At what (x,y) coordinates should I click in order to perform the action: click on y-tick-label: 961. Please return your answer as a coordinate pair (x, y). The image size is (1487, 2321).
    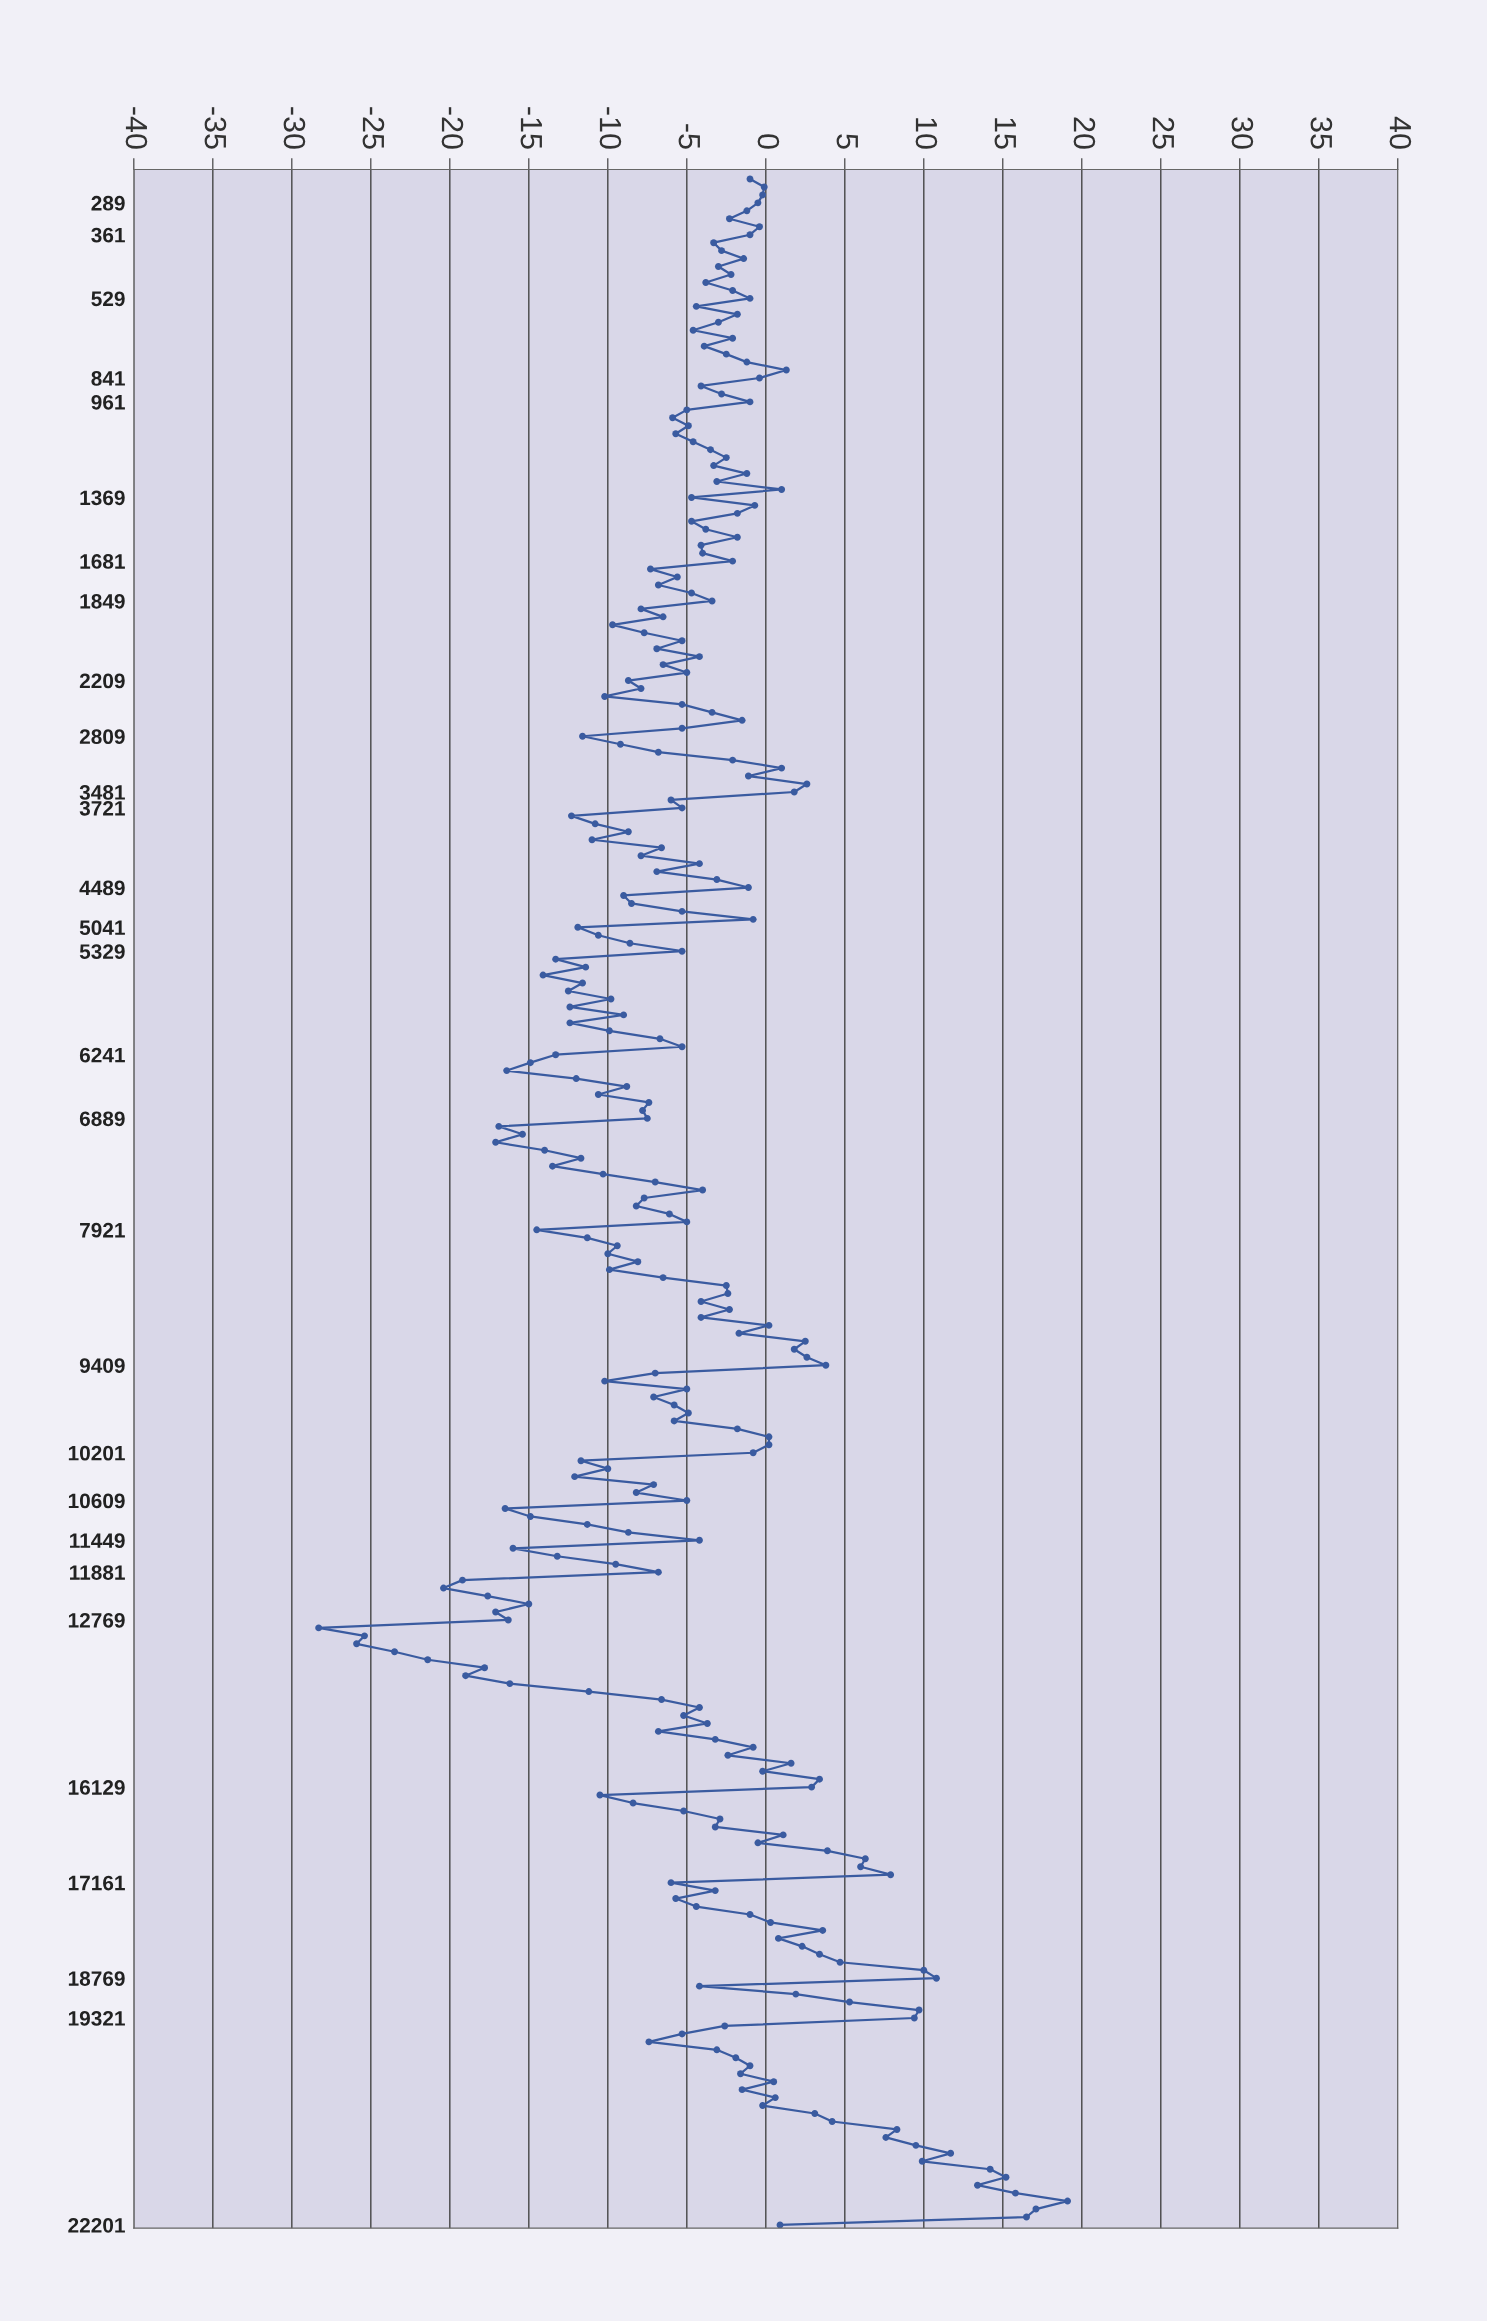
    Looking at the image, I should click on (108, 402).